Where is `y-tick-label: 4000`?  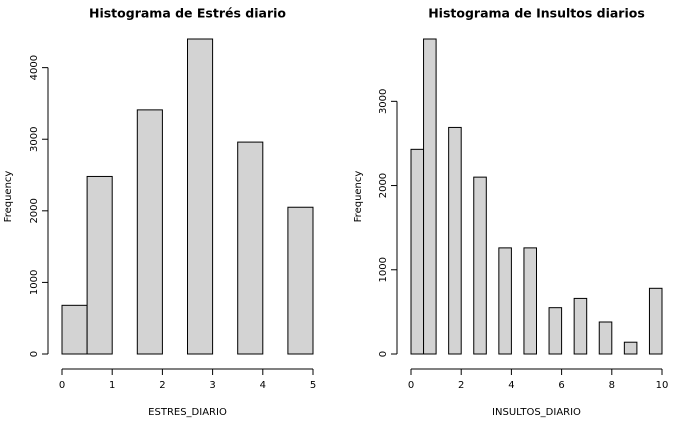
y-tick-label: 4000 is located at coordinates (34, 67).